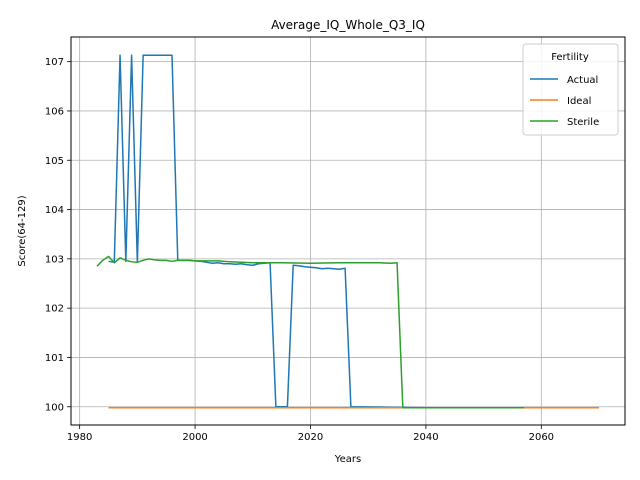 The image size is (640, 480). Describe the element at coordinates (79, 437) in the screenshot. I see `x-tick-label: 1980` at that location.